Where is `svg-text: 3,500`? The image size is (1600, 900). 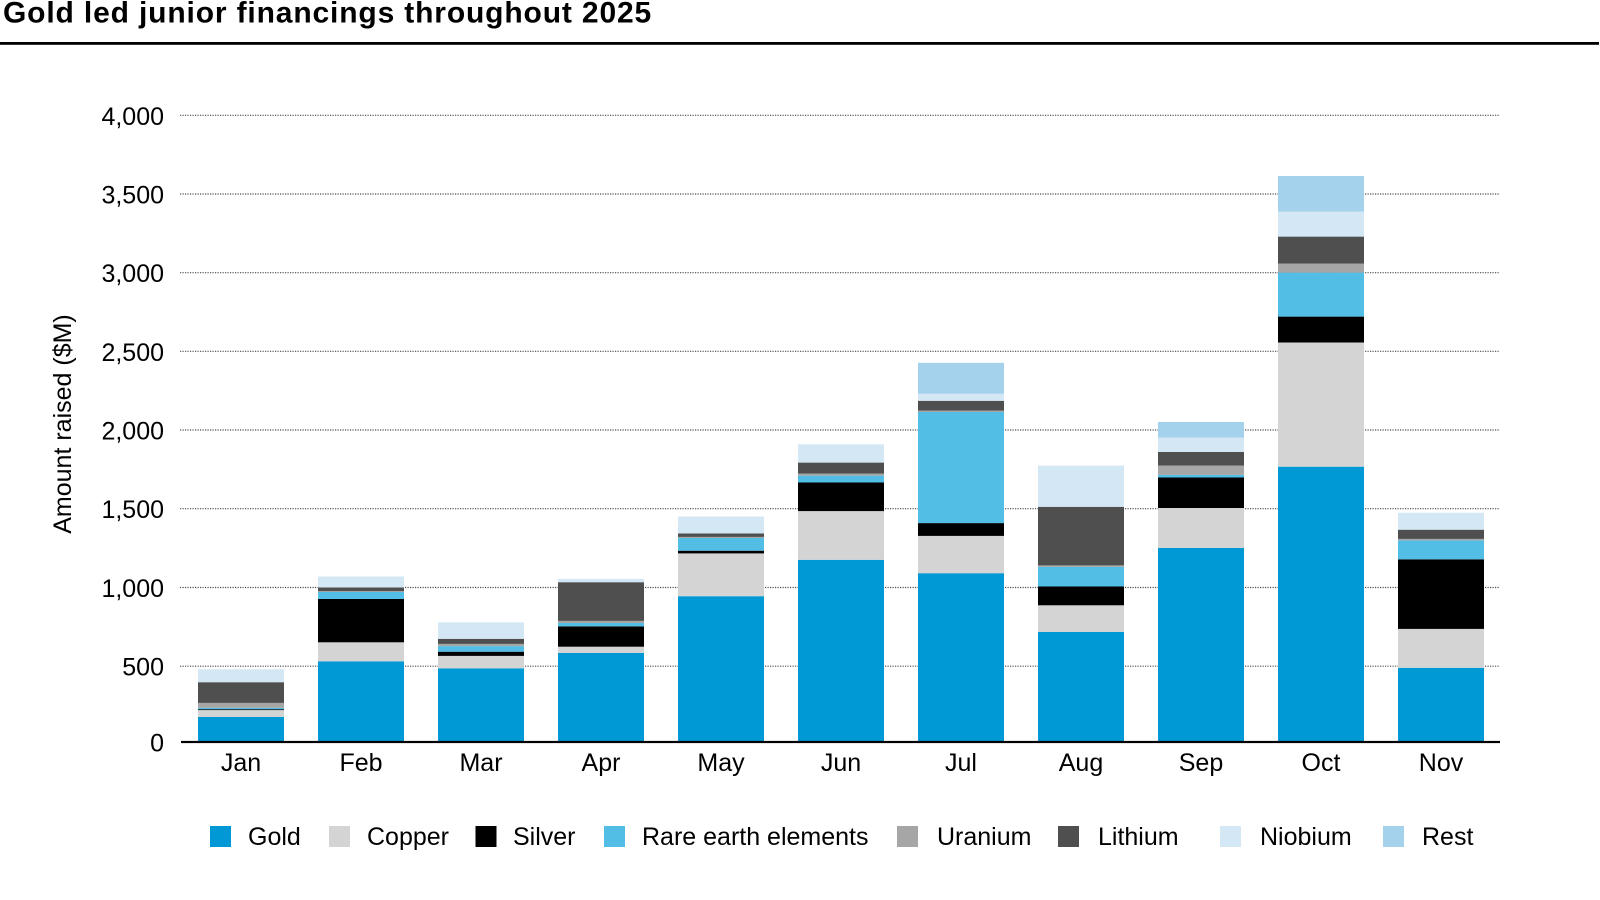 svg-text: 3,500 is located at coordinates (132, 196).